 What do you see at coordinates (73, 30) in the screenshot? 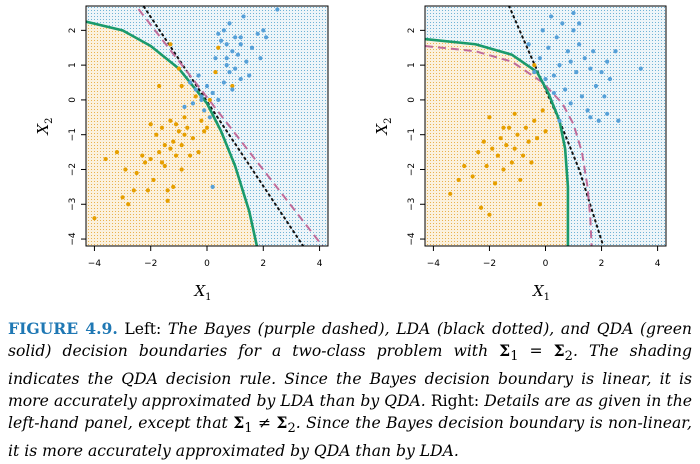
I see `y-tick-label: 2` at bounding box center [73, 30].